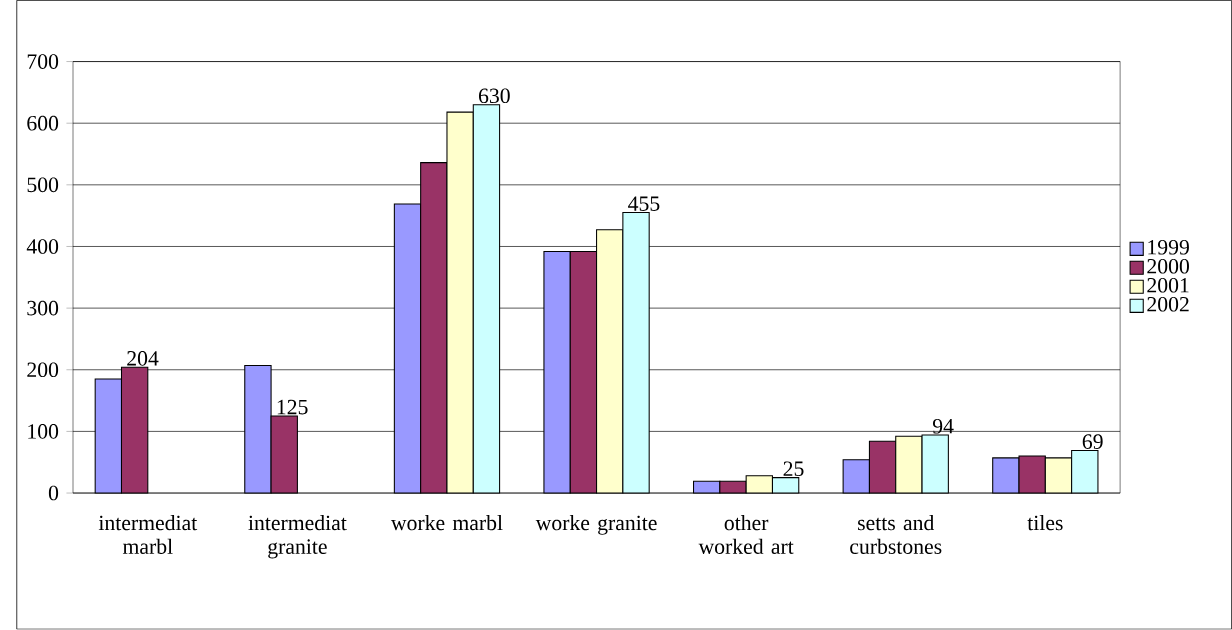 The height and width of the screenshot is (630, 1232). I want to click on x-tick-label: worke marbl, so click(446, 523).